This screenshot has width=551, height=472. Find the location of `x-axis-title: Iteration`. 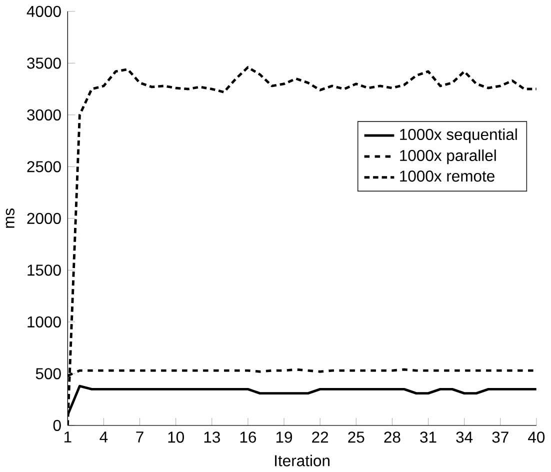

x-axis-title: Iteration is located at coordinates (302, 460).